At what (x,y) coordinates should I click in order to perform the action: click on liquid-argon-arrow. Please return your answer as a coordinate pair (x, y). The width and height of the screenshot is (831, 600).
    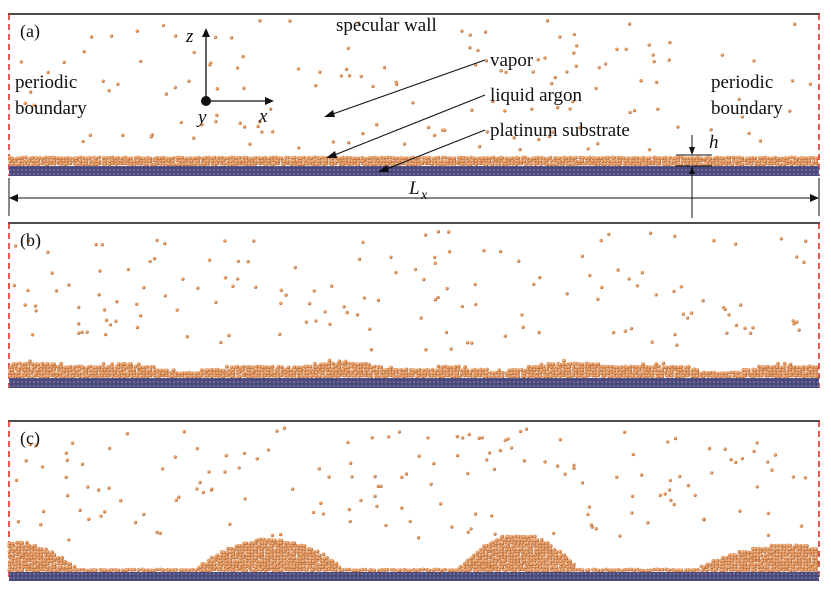
    Looking at the image, I should click on (406, 126).